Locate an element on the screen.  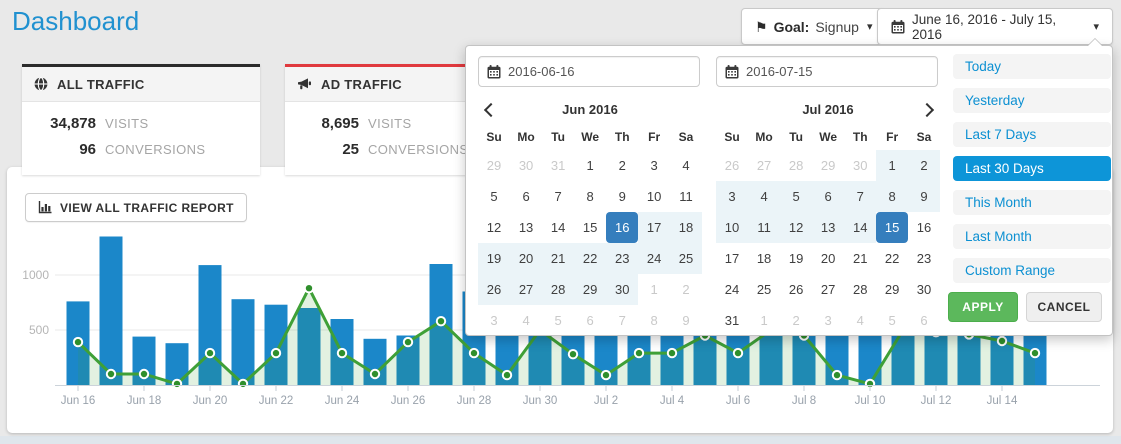
range-preset: Today is located at coordinates (1032, 66).